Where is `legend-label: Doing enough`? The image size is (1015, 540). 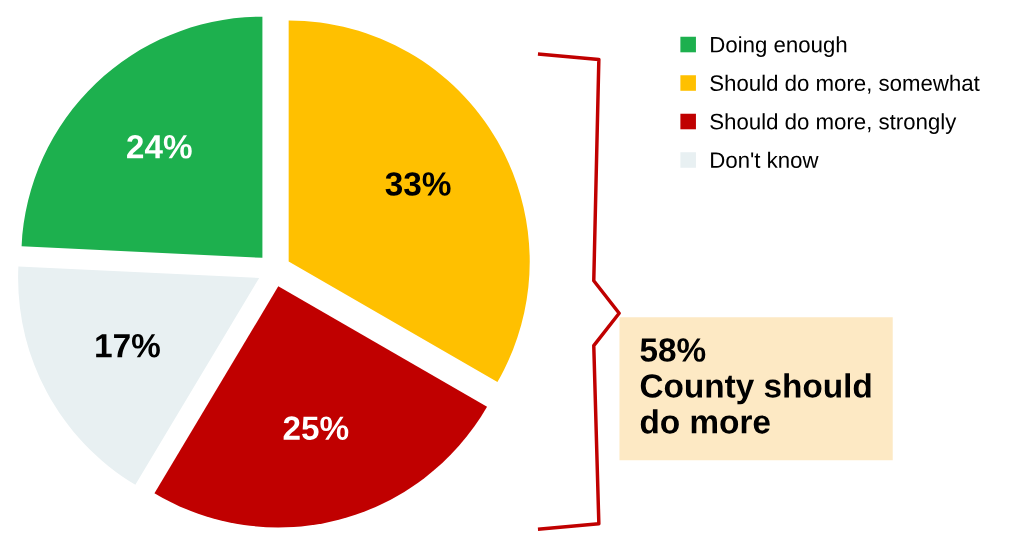
legend-label: Doing enough is located at coordinates (779, 46).